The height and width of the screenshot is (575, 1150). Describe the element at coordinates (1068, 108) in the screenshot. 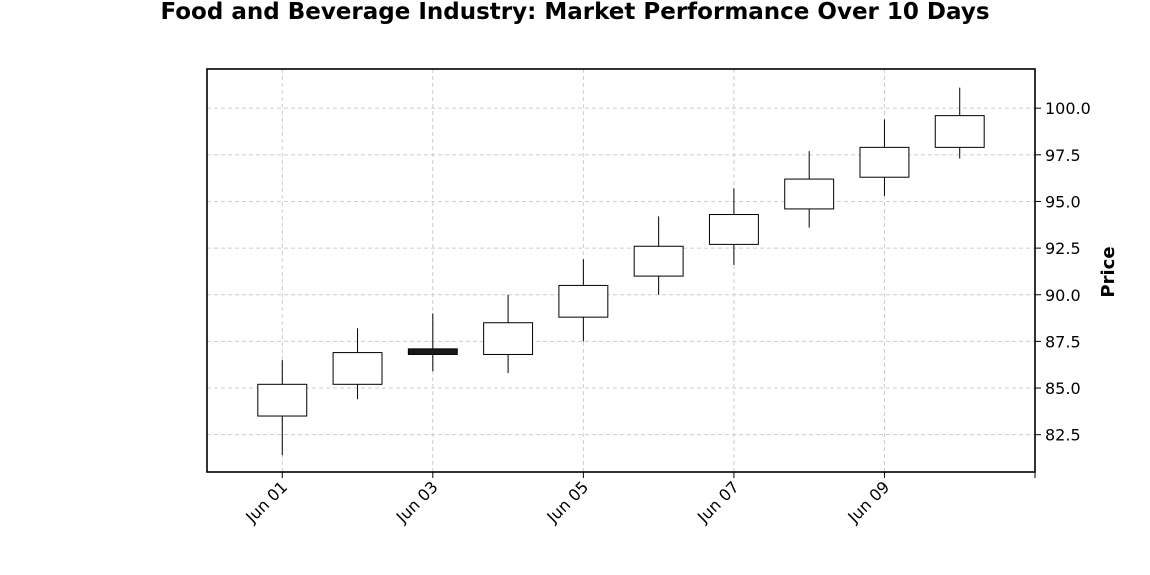

I see `y-tick-label: 100.0` at that location.